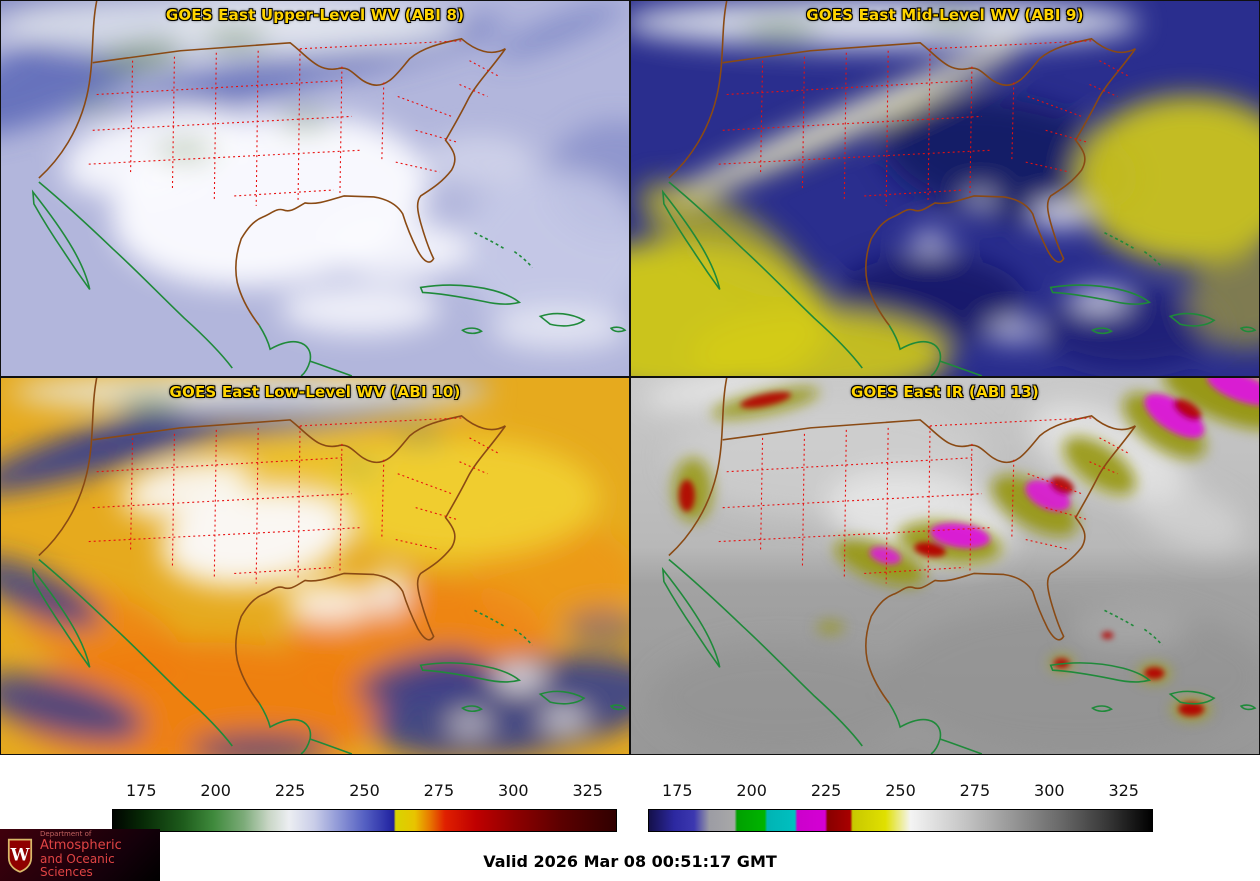 Image resolution: width=1260 pixels, height=881 pixels. What do you see at coordinates (944, 392) in the screenshot?
I see `panel-title-ir: GOES East IR (ABI 13)` at bounding box center [944, 392].